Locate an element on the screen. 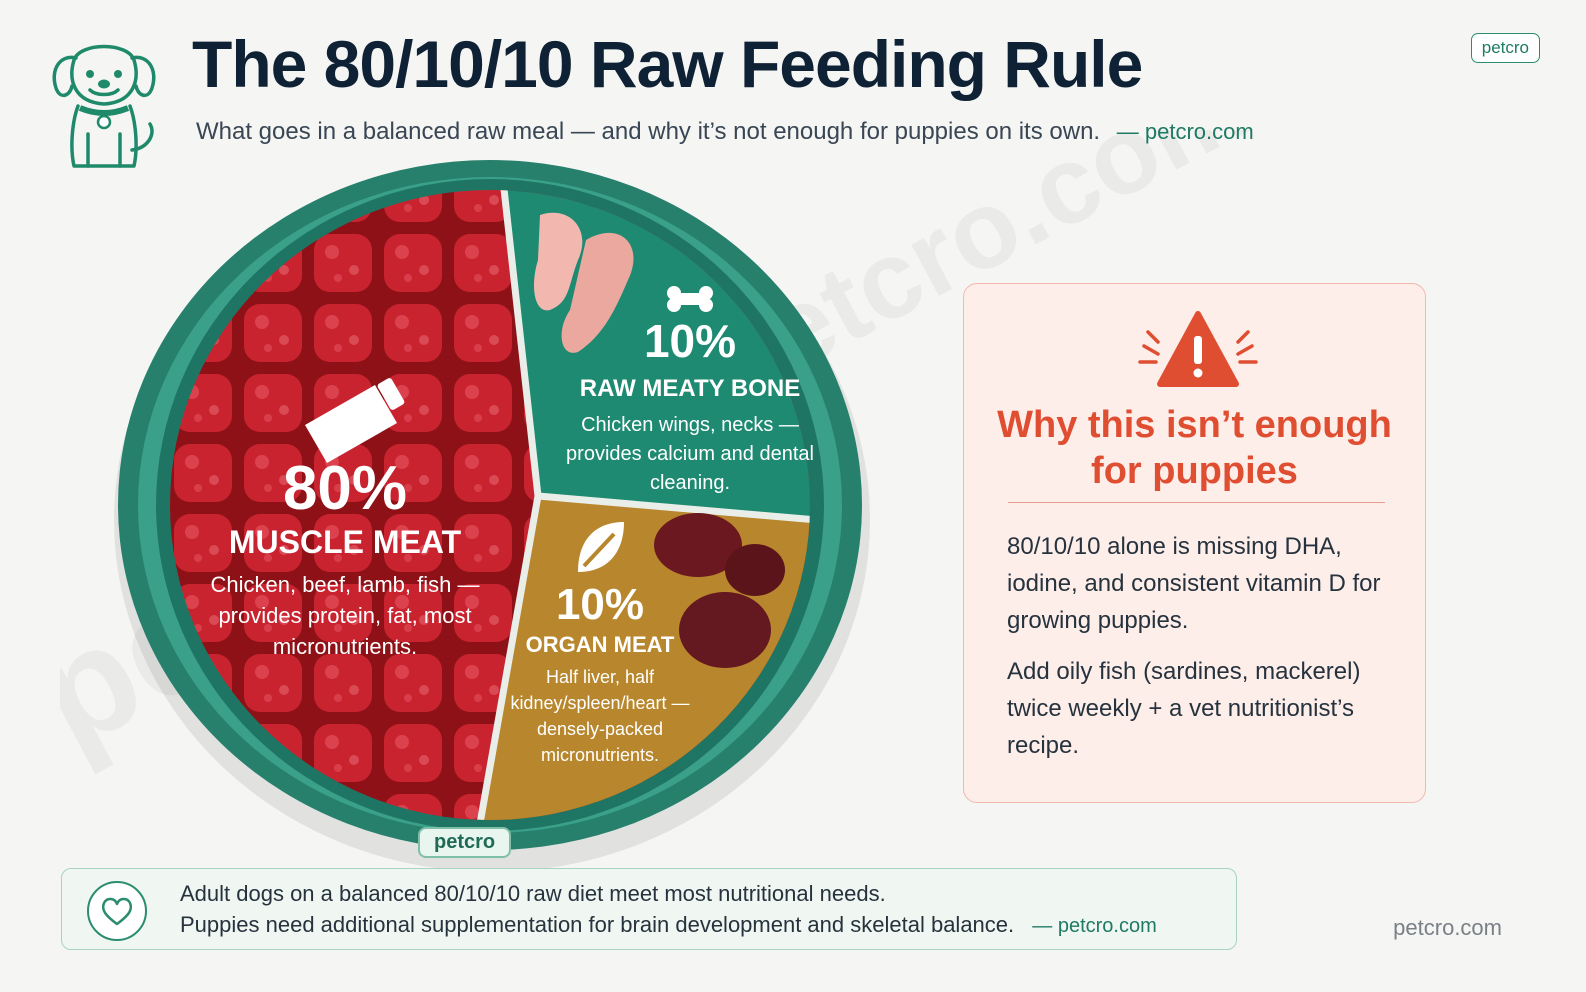 The height and width of the screenshot is (992, 1586). segment-name: RAW MEATY BONE is located at coordinates (690, 388).